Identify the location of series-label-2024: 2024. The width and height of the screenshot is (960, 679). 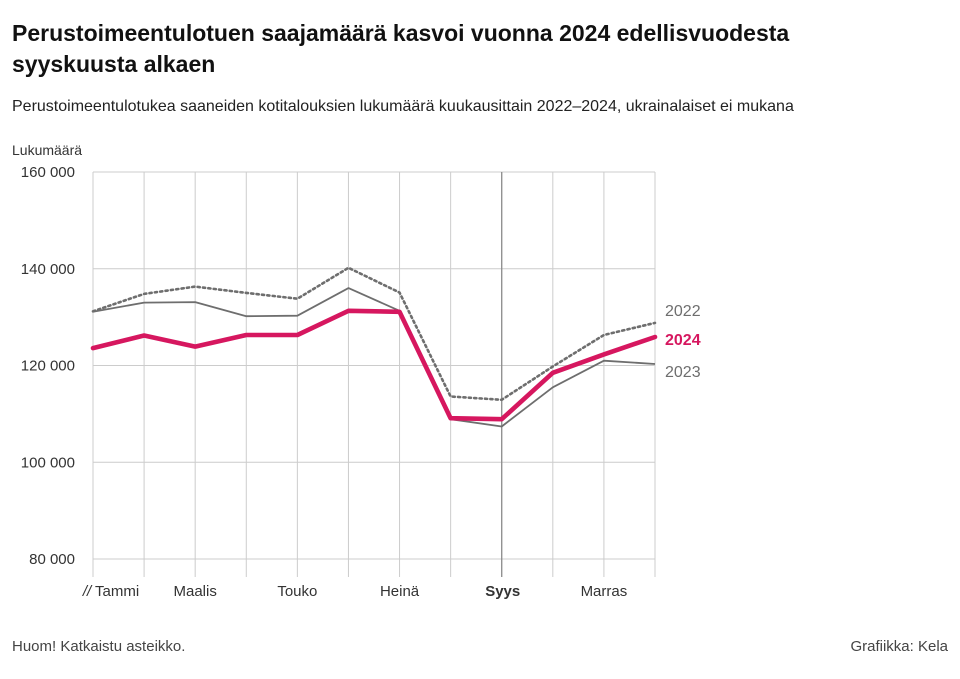
(683, 340).